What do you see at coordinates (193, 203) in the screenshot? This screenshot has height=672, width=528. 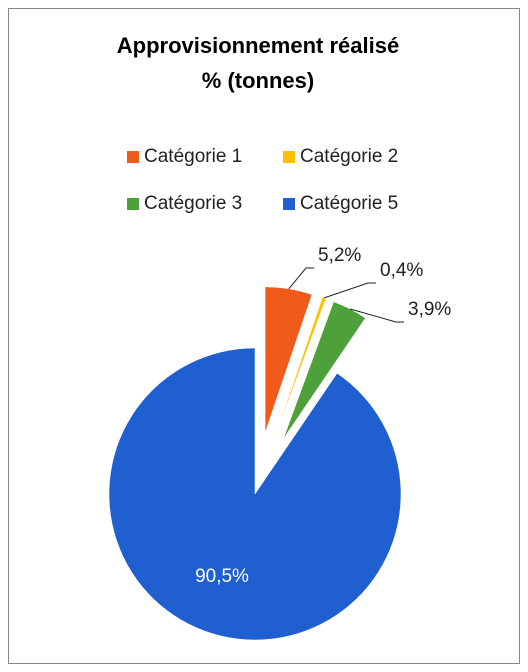 I see `legend-label: Catégorie 3` at bounding box center [193, 203].